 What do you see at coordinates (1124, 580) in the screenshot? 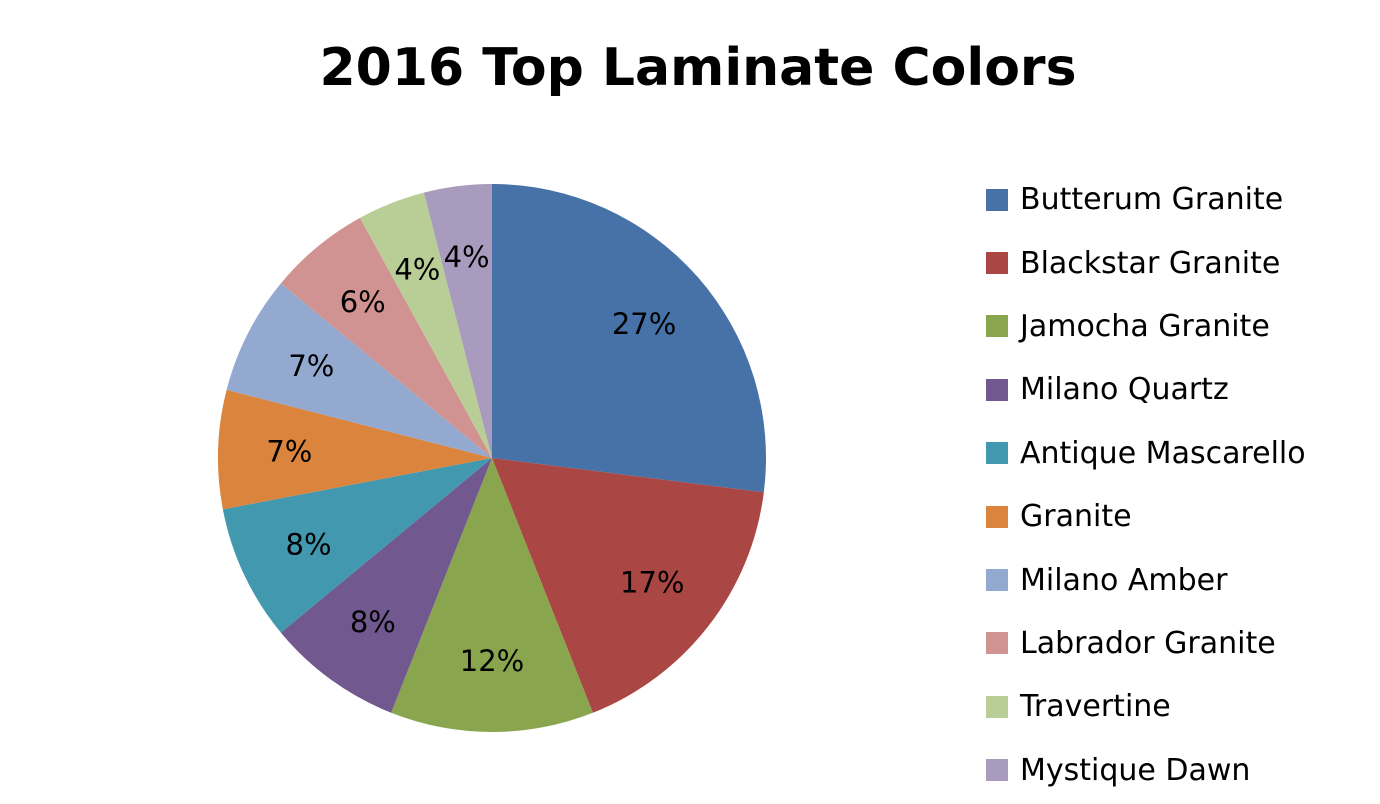
I see `legend-label: Milano Amber` at bounding box center [1124, 580].